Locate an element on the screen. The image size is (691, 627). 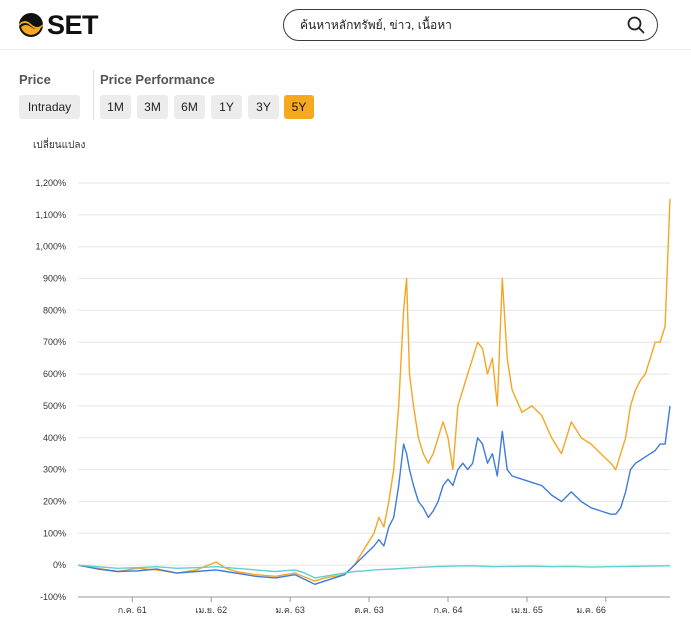
set-logo-icon is located at coordinates (31, 25).